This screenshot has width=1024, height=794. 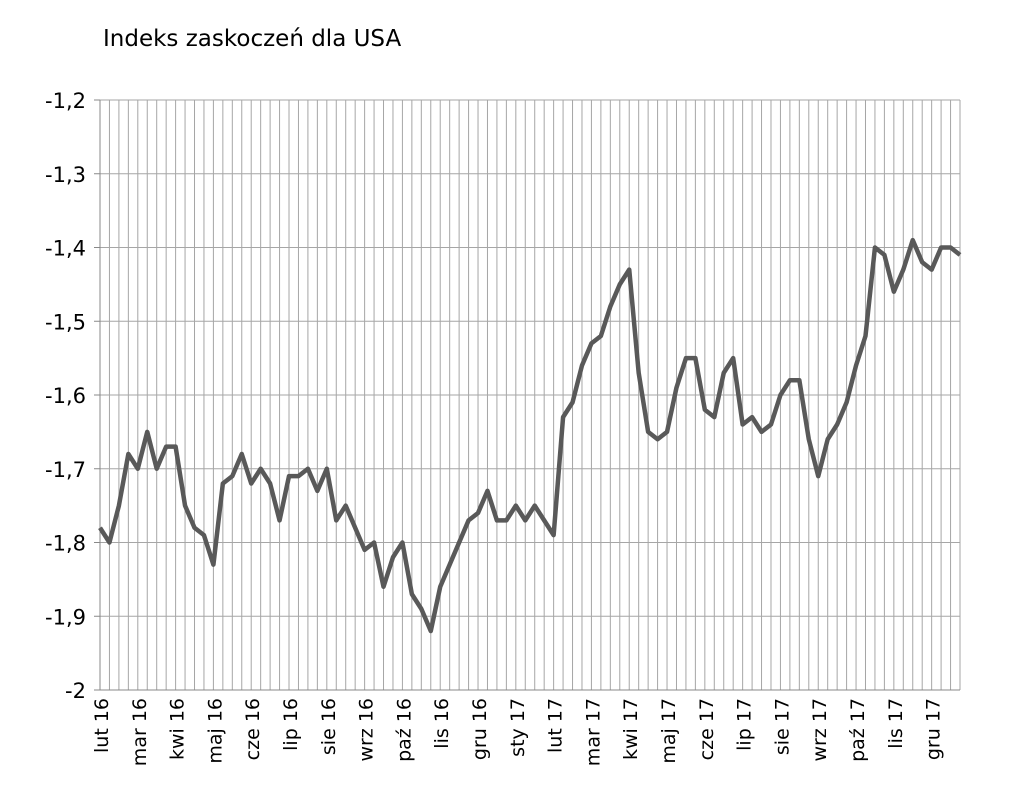 I want to click on x-tick-label: lis 17, so click(x=896, y=723).